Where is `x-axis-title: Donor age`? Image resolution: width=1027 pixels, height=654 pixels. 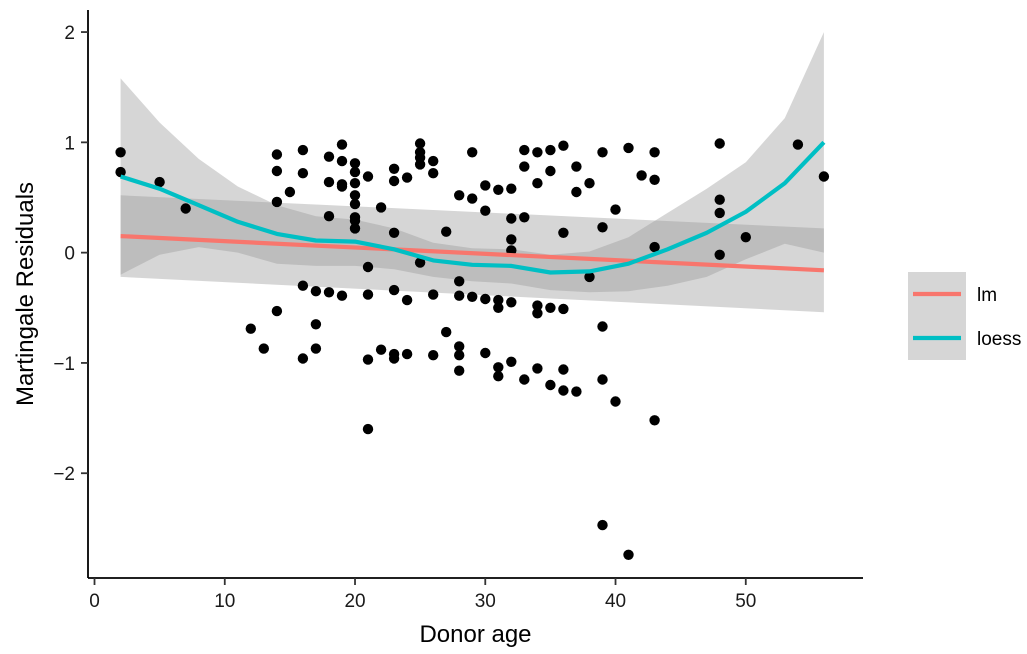
x-axis-title: Donor age is located at coordinates (475, 634).